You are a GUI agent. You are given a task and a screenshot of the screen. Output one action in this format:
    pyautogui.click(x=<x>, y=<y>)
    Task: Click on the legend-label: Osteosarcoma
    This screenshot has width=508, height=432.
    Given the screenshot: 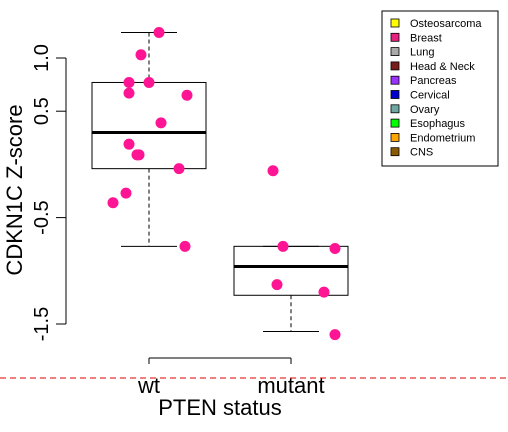 What is the action you would take?
    pyautogui.click(x=446, y=24)
    